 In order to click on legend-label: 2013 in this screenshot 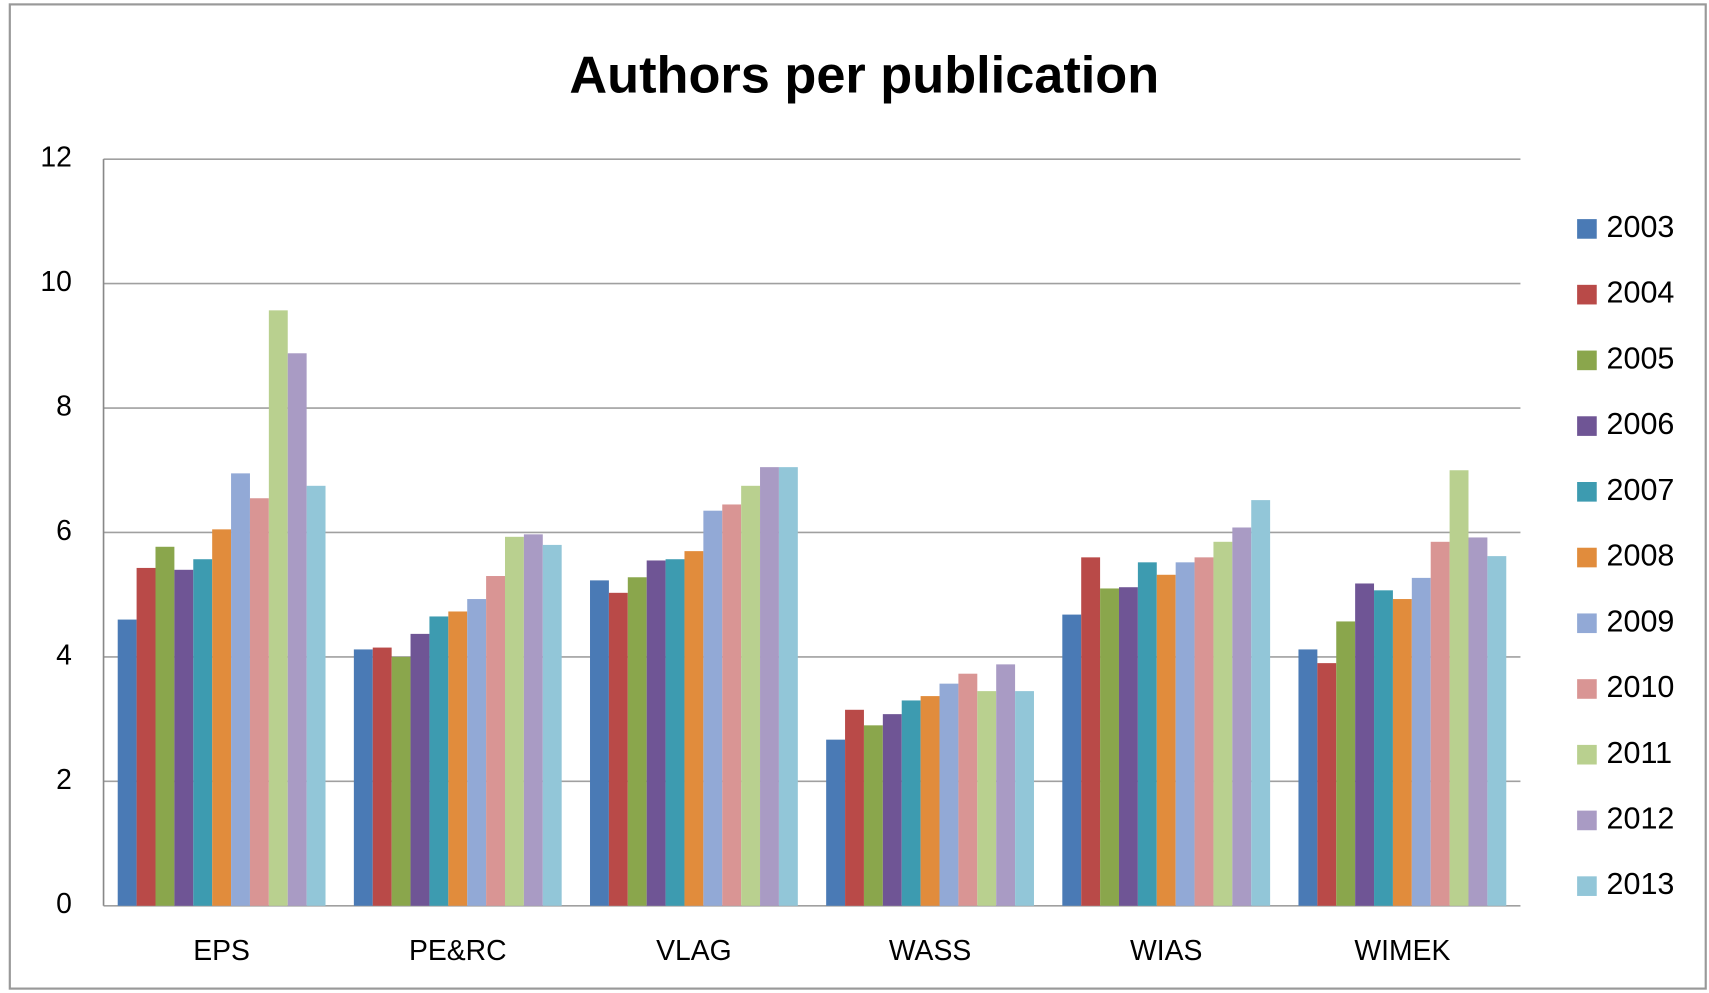, I will do `click(1641, 884)`.